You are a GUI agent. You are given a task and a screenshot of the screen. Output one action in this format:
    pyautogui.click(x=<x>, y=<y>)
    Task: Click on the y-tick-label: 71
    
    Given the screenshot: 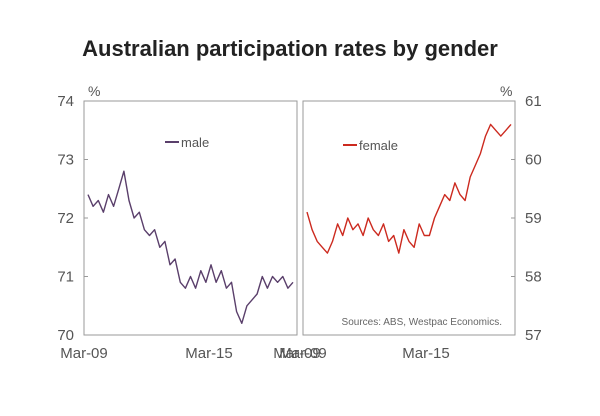 What is the action you would take?
    pyautogui.click(x=65, y=277)
    